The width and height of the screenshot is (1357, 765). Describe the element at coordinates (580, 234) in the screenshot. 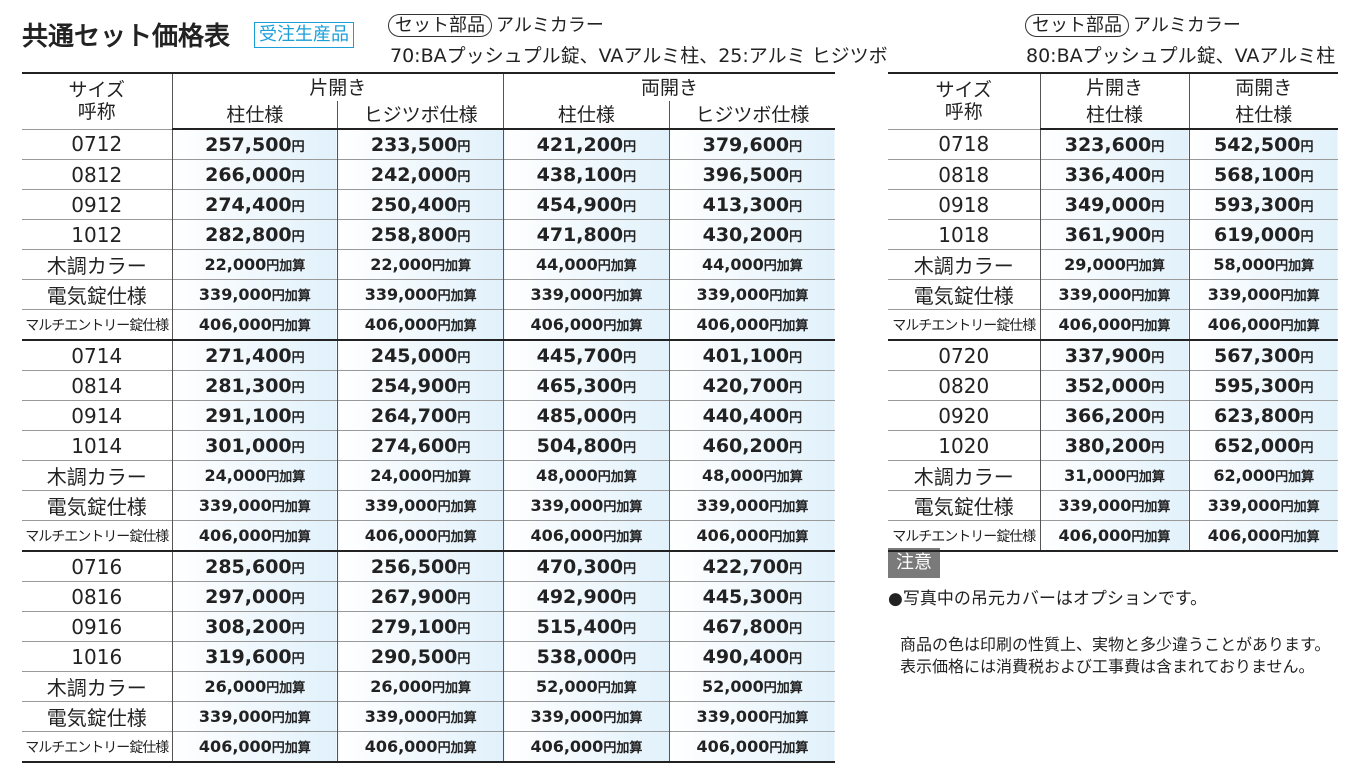

I see `price: 471,800` at that location.